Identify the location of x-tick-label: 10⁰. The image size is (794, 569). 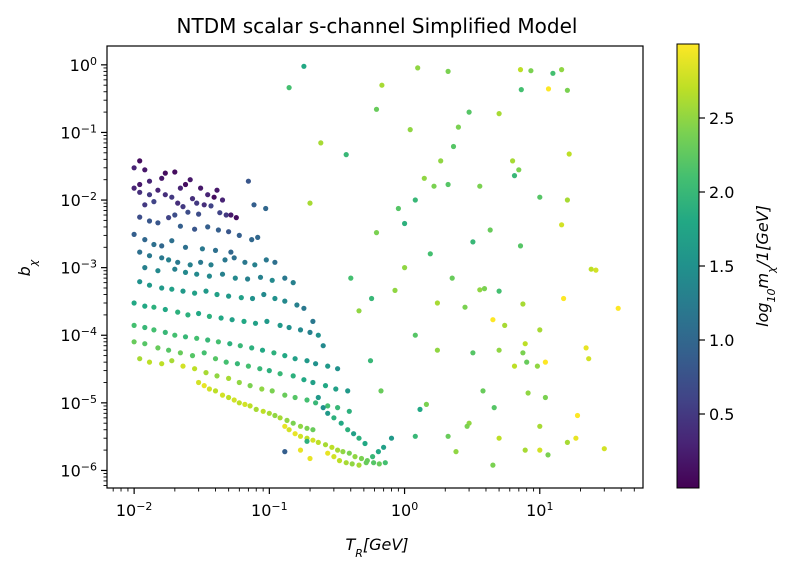
(404, 510).